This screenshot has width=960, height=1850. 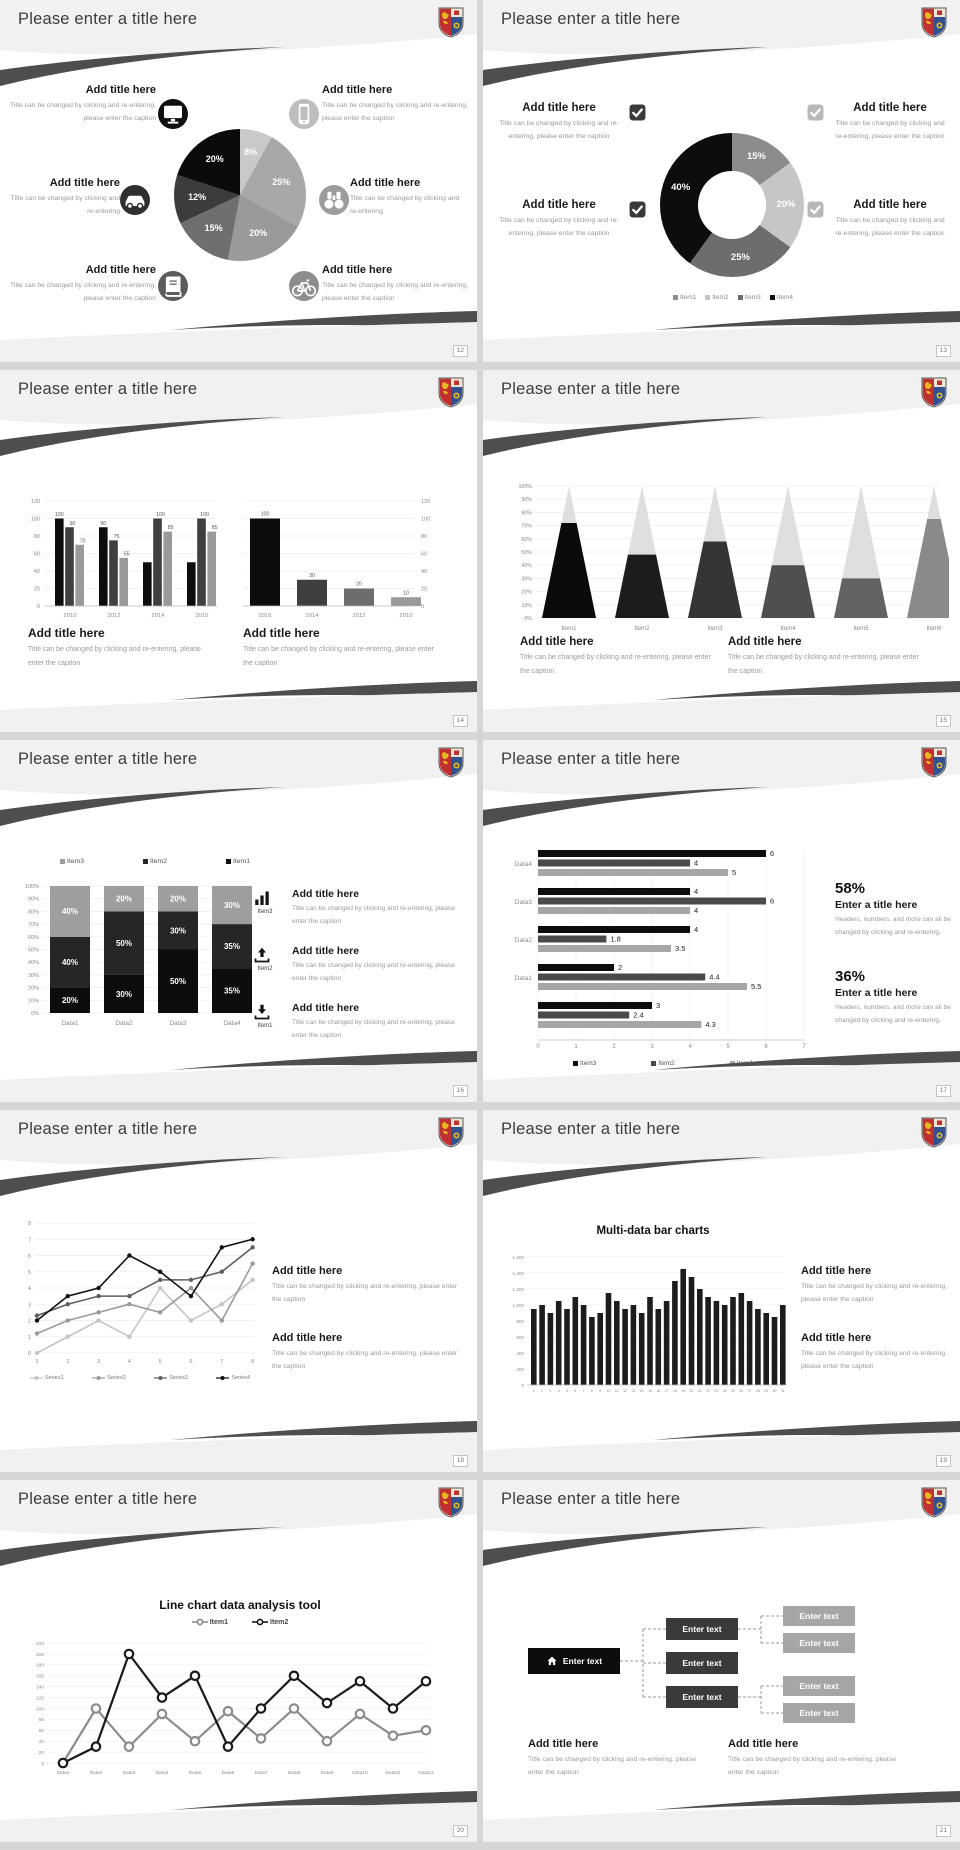 I want to click on legend-item: Item2, so click(x=155, y=861).